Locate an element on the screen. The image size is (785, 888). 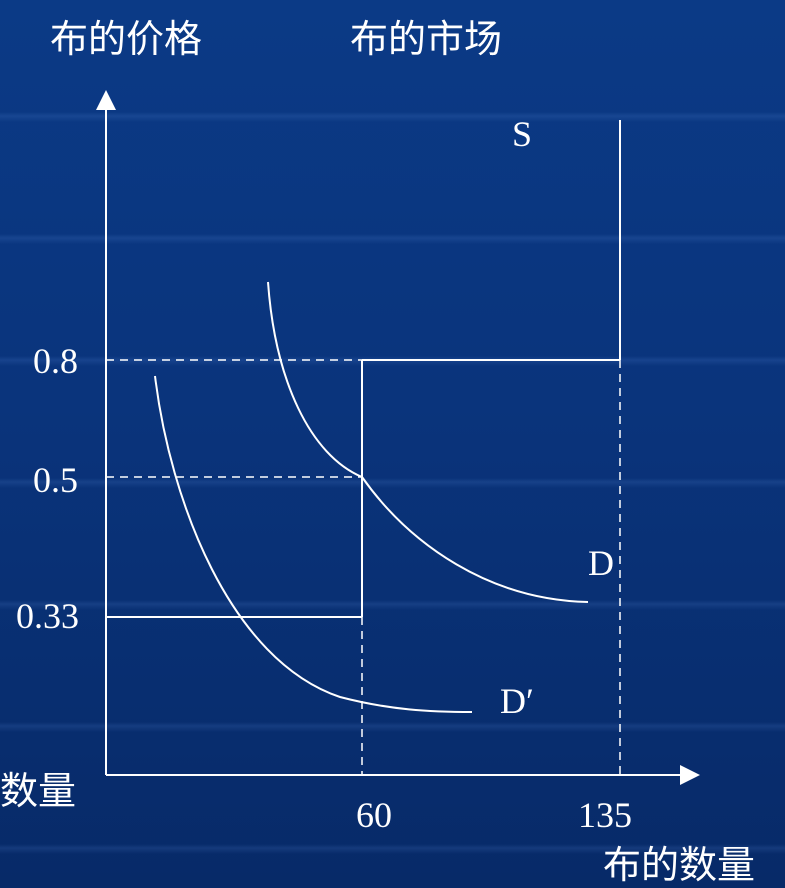
demand-shifted-label: D′ is located at coordinates (517, 701).